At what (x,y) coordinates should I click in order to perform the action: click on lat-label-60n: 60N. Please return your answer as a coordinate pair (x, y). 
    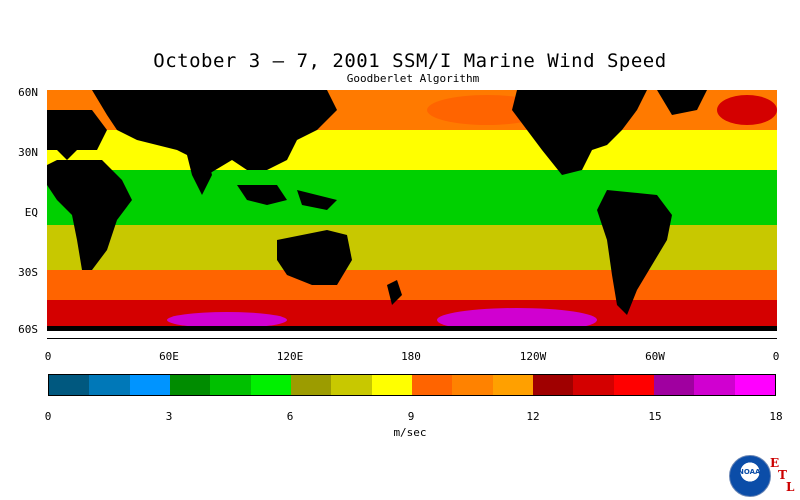
    Looking at the image, I should click on (28, 92).